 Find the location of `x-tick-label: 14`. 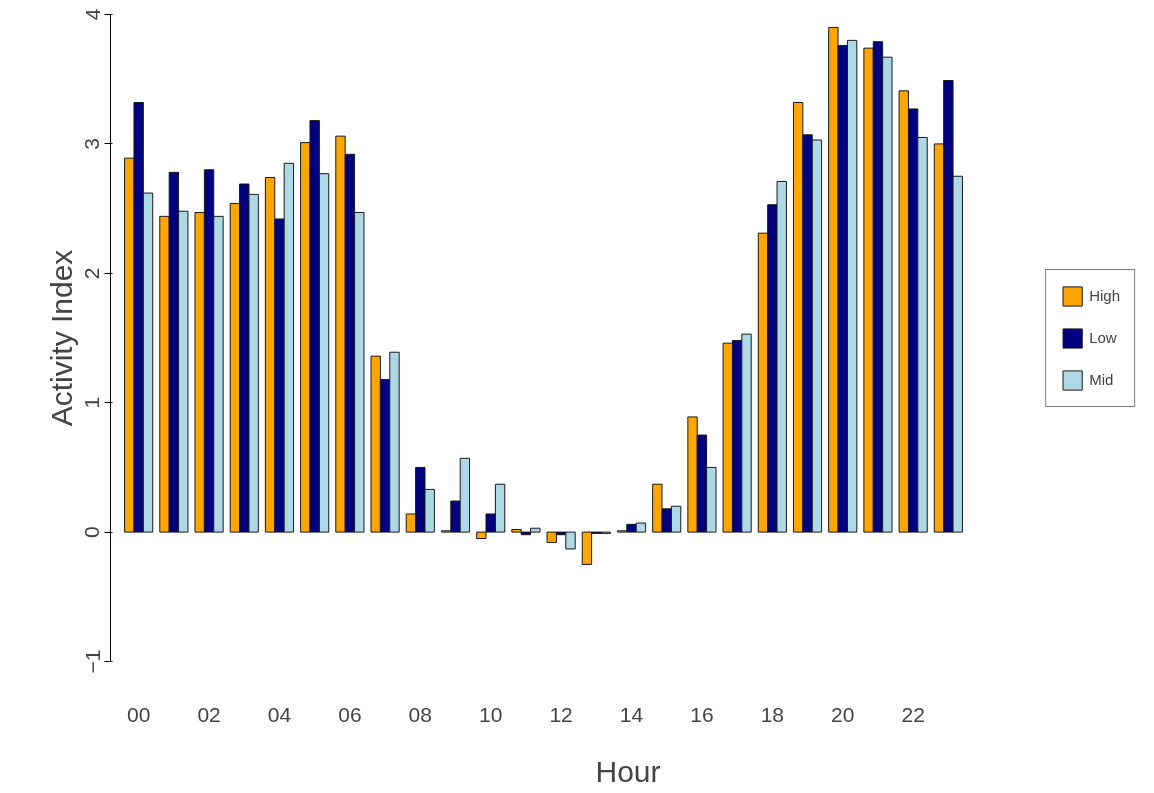

x-tick-label: 14 is located at coordinates (631, 714).